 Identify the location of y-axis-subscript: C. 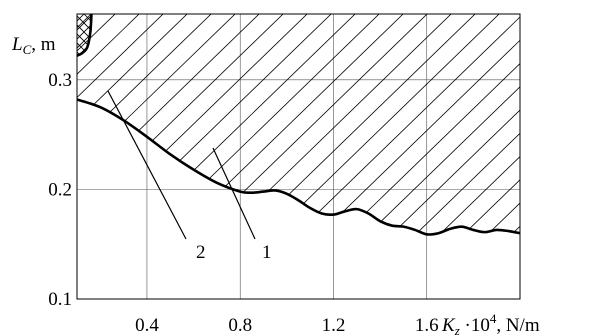
(27, 49).